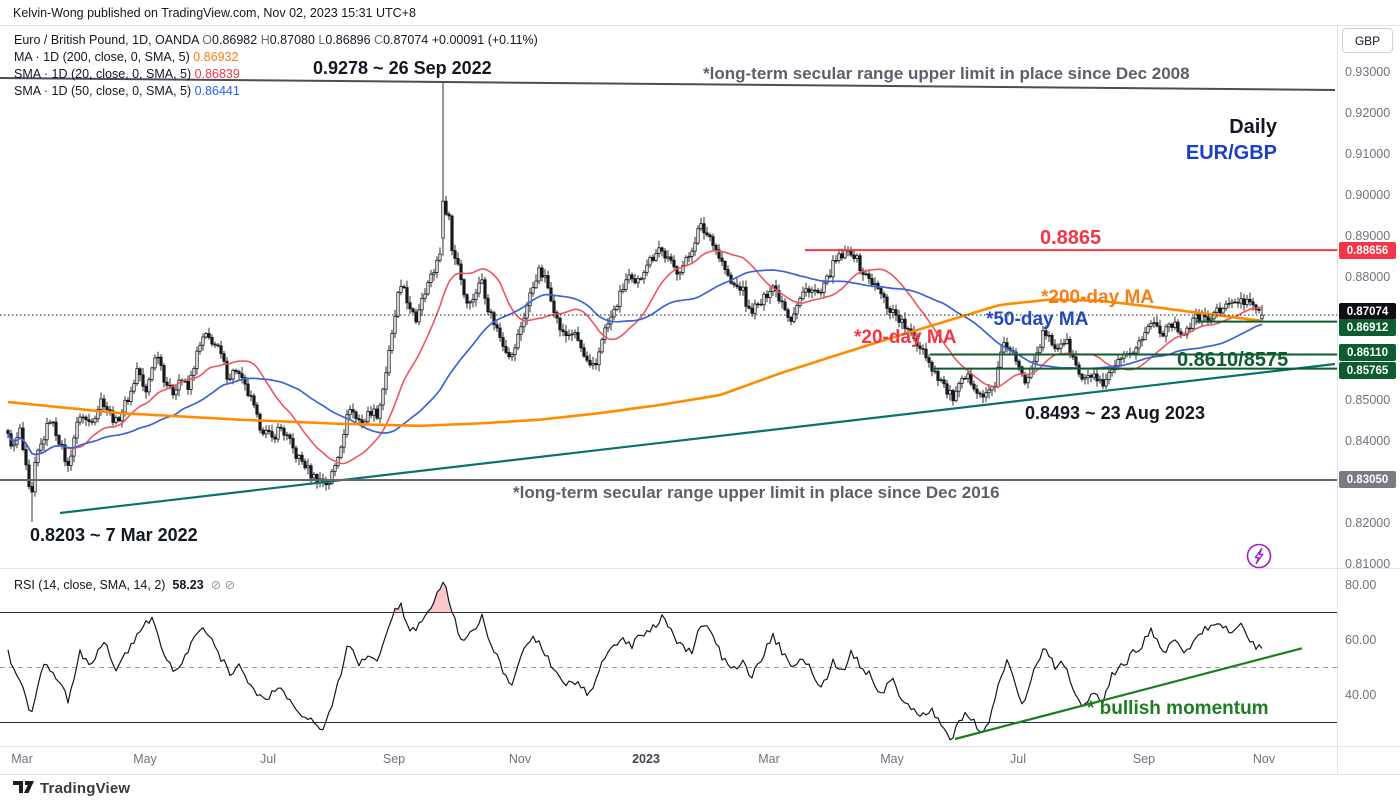 This screenshot has height=805, width=1400. Describe the element at coordinates (1231, 153) in the screenshot. I see `symbol-label: EUR/GBP` at that location.